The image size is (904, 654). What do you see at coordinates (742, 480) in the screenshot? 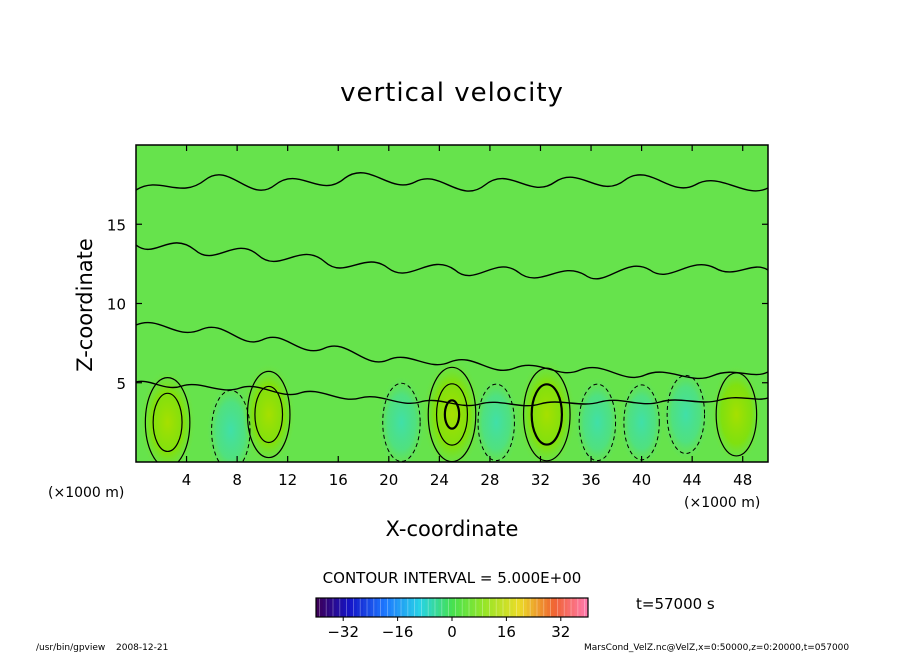
I see `x-tick-label: 48` at bounding box center [742, 480].